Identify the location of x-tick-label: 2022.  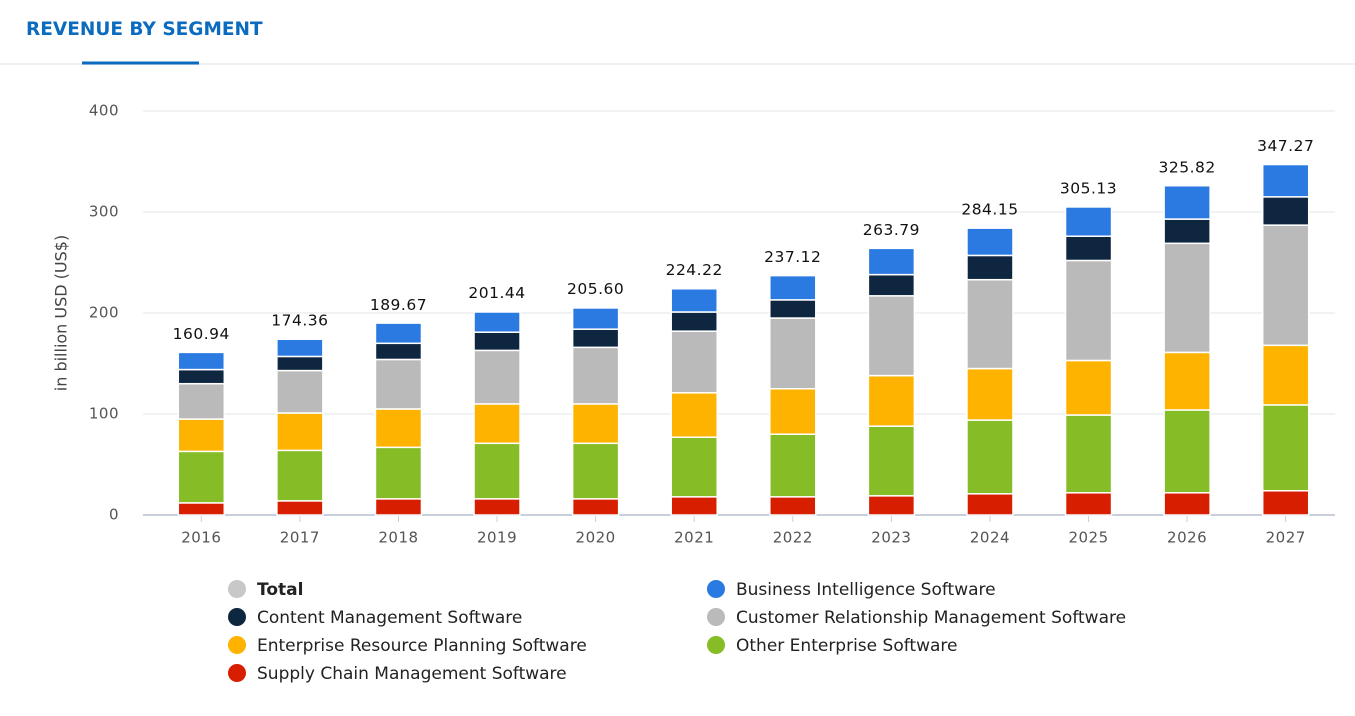
(793, 538).